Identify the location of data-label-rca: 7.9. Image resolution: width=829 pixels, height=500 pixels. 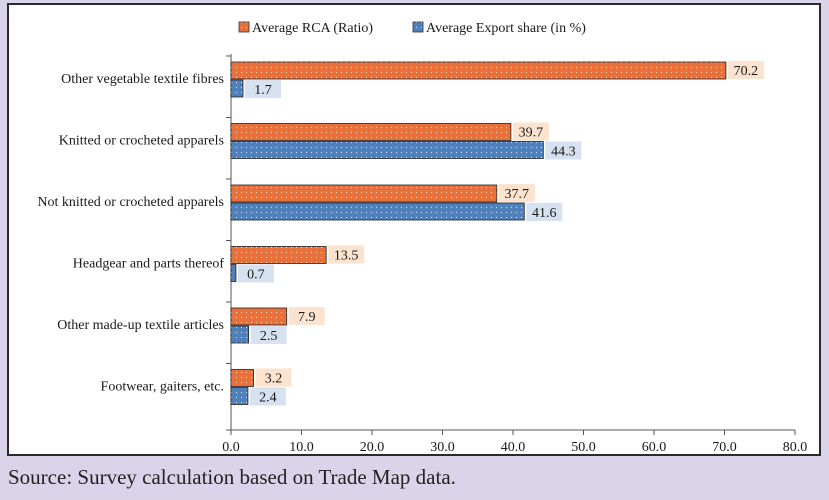
(307, 317).